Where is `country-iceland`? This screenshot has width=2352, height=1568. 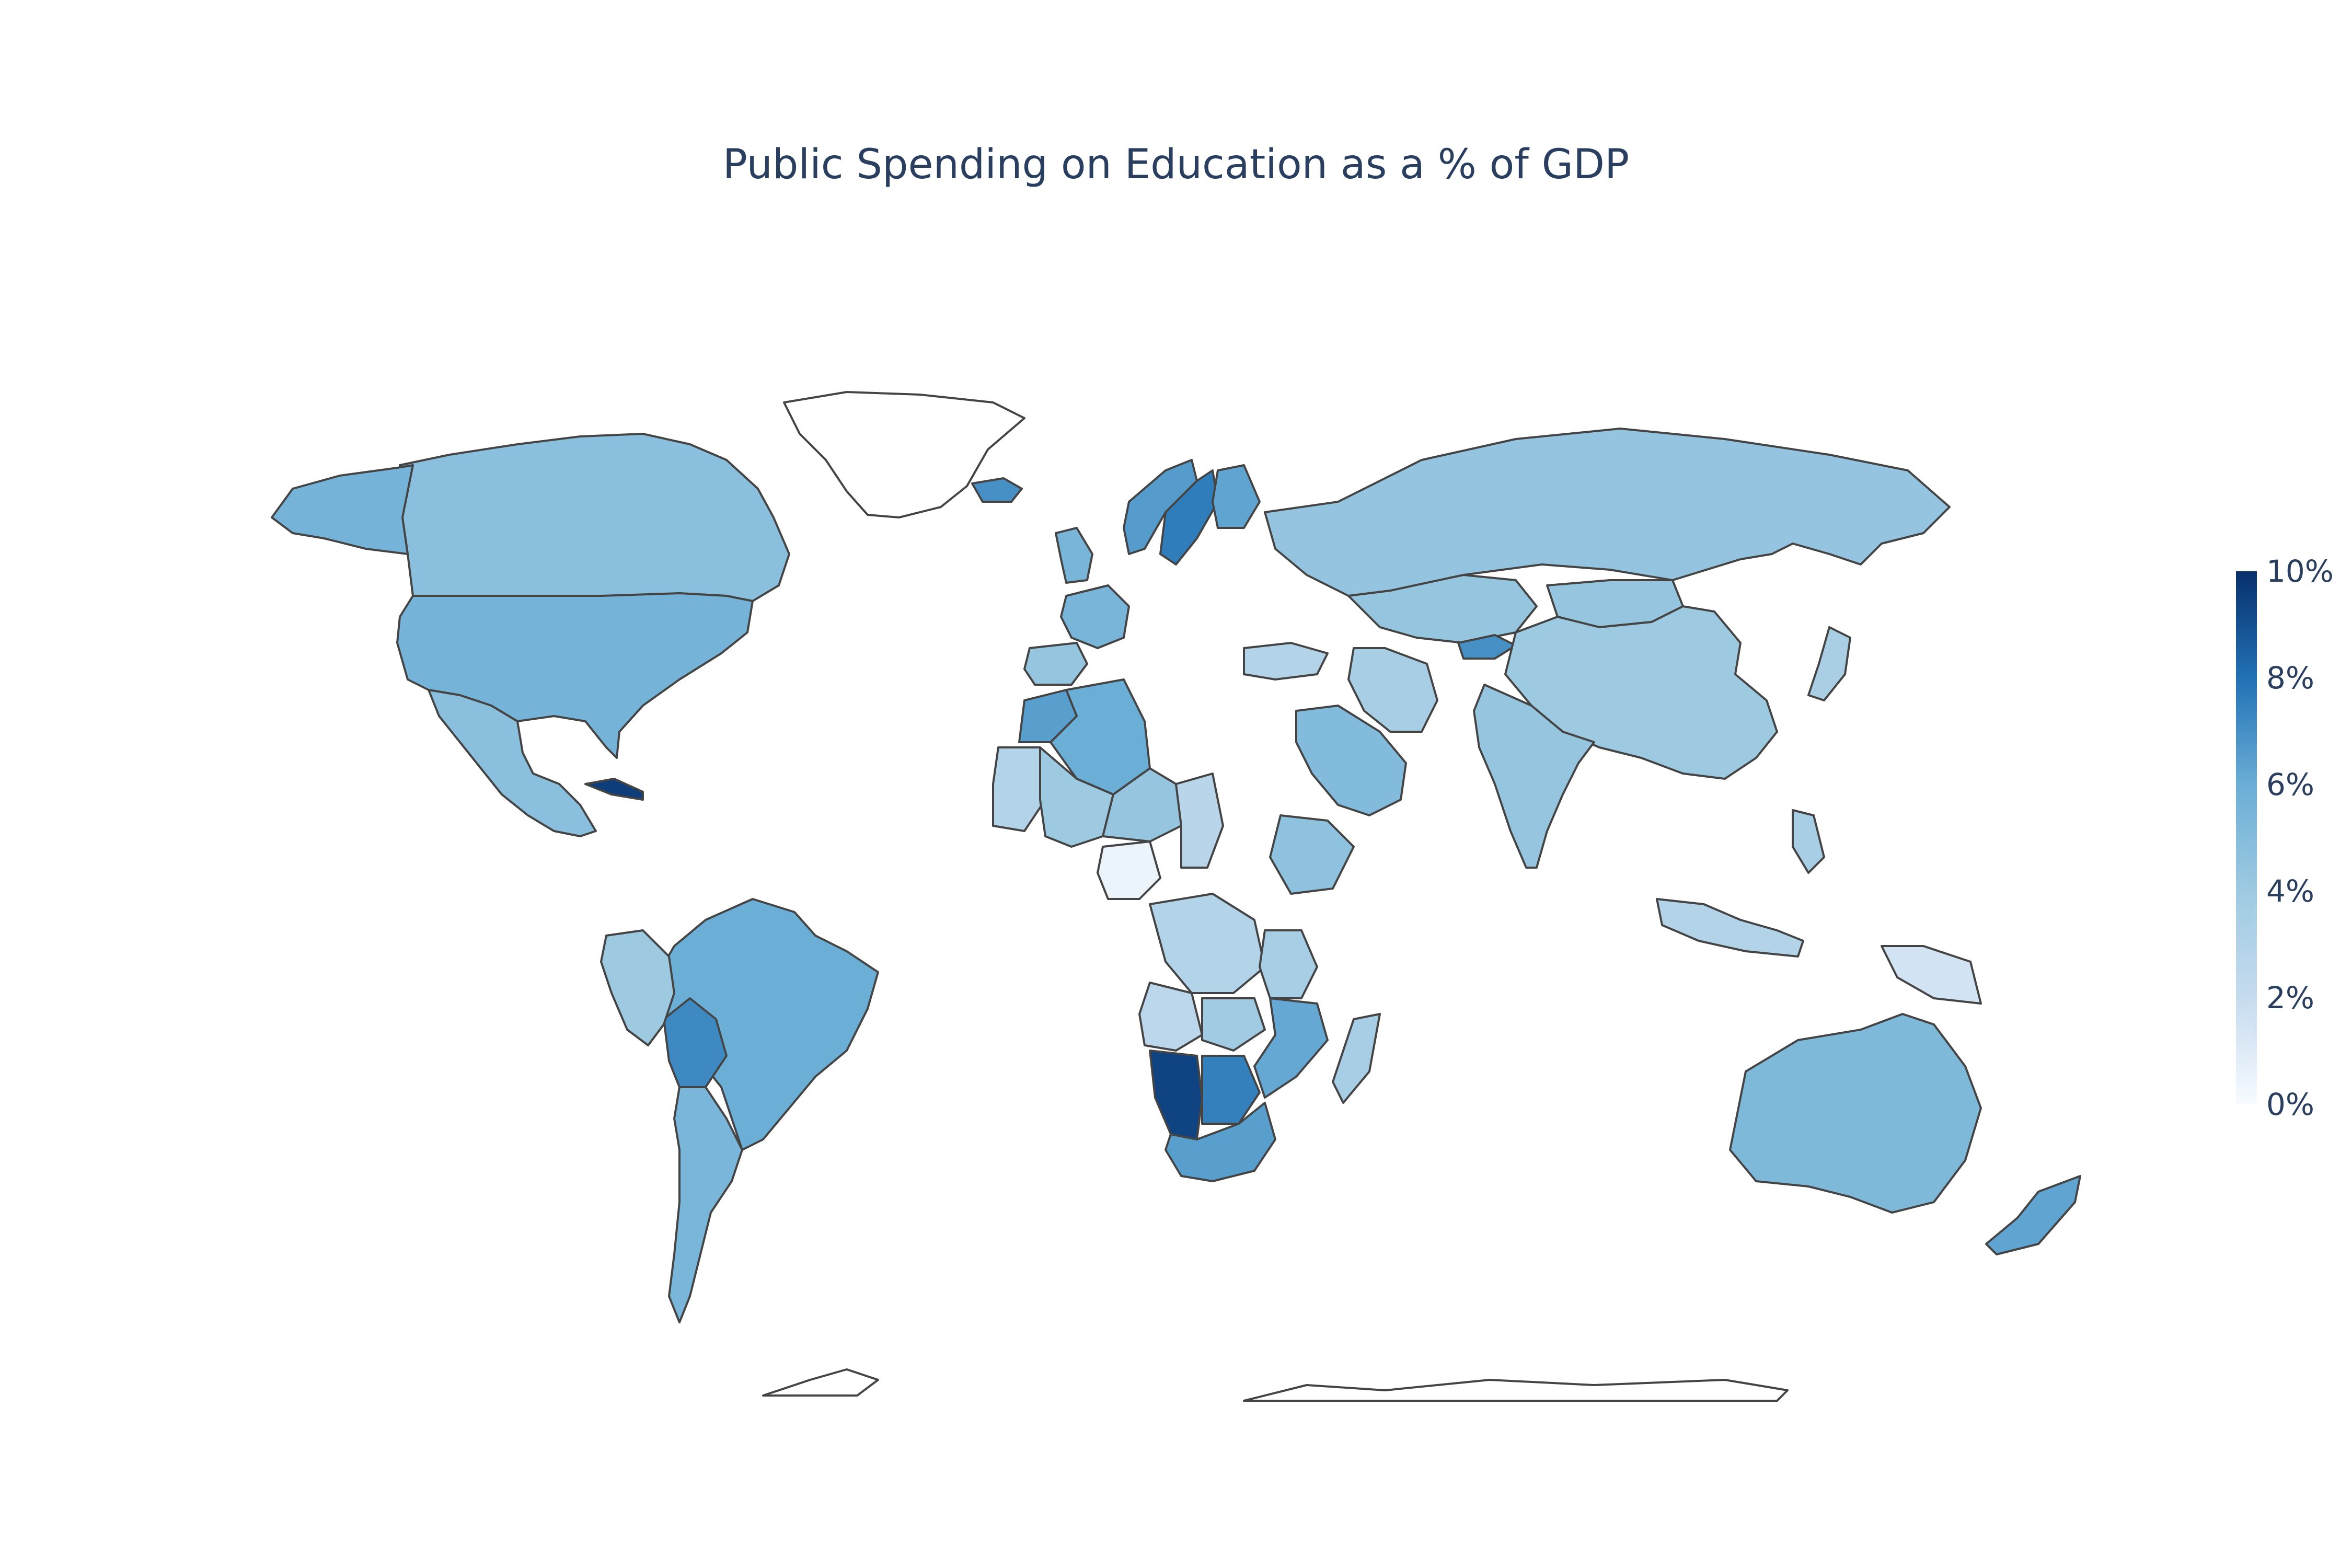
country-iceland is located at coordinates (997, 490).